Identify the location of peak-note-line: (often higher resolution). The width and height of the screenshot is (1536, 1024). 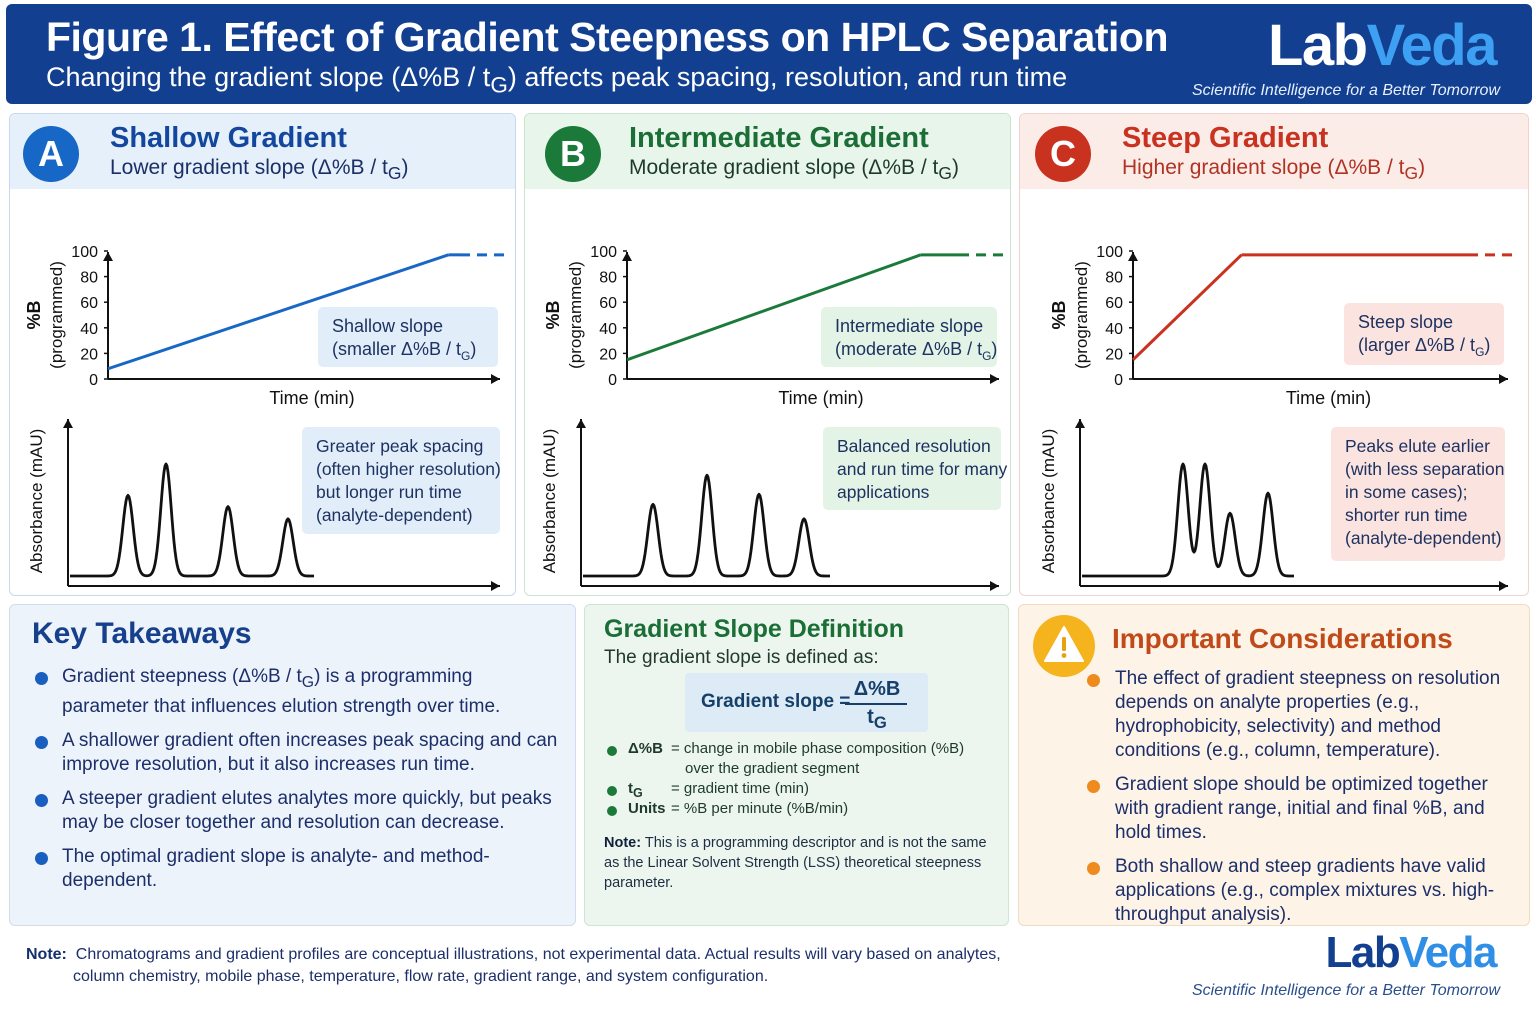
(408, 469).